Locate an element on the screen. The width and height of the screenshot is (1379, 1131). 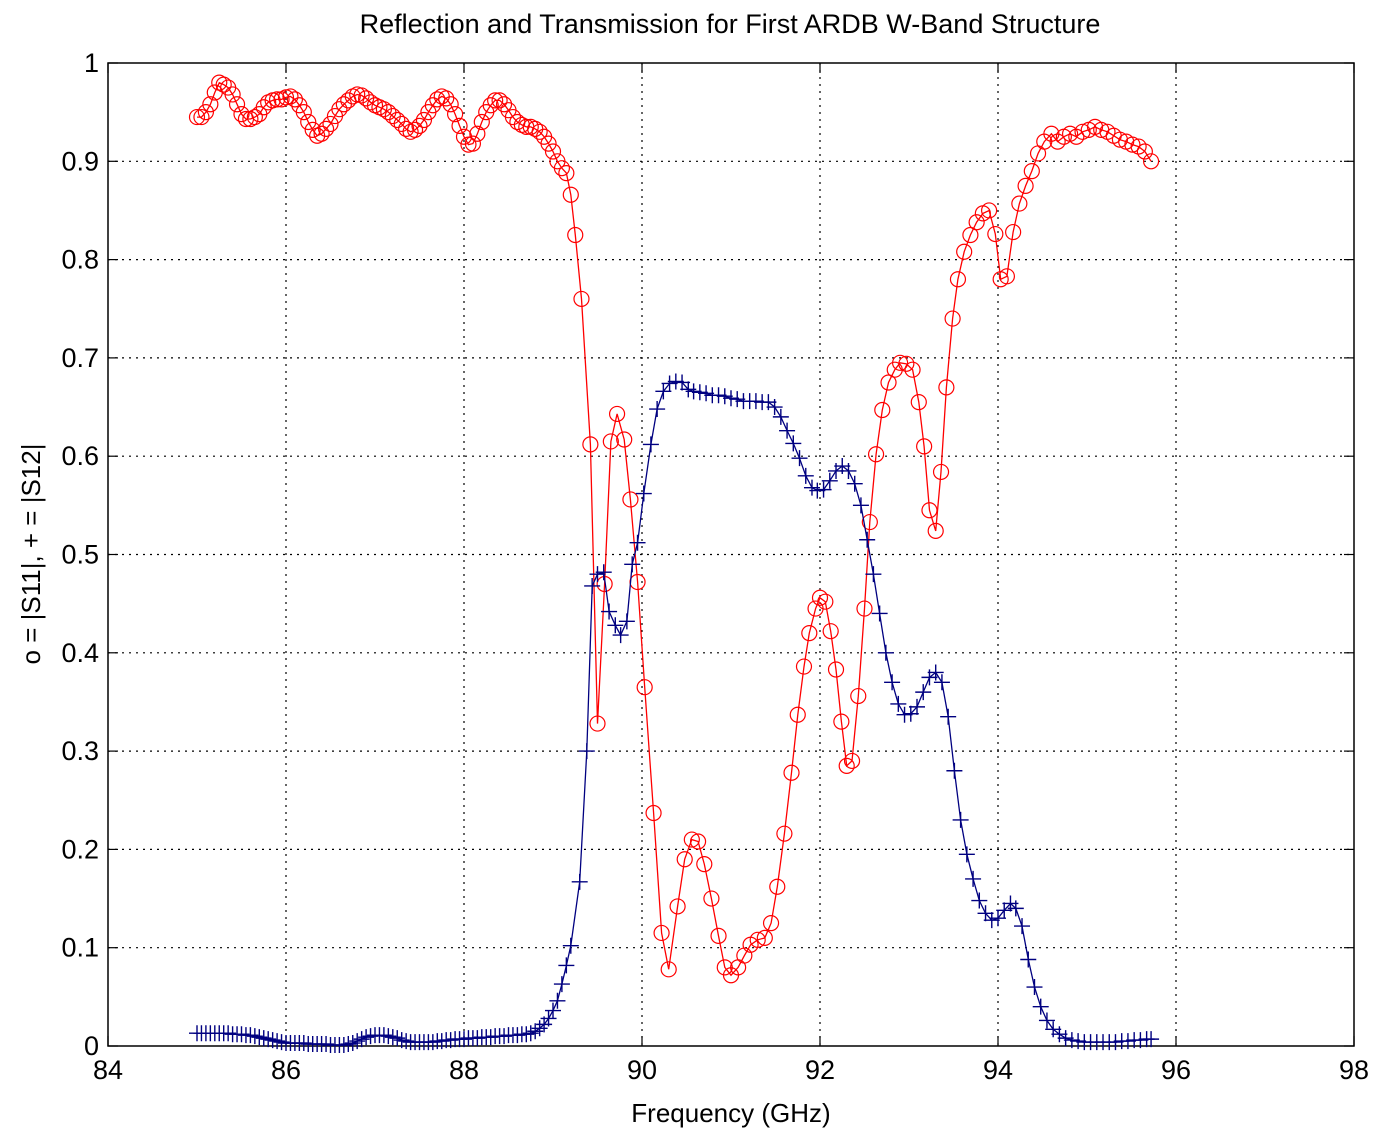
y-tick-label: 0 is located at coordinates (91, 1046).